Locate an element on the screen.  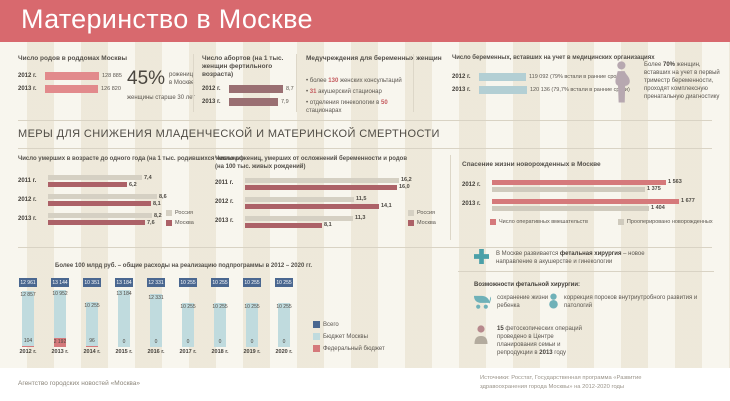
legend-swatch-total is located at coordinates (316, 324).